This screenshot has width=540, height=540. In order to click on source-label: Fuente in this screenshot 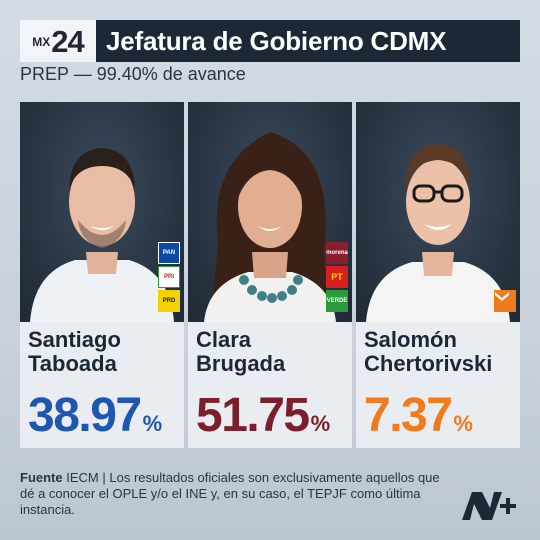, I will do `click(41, 477)`.